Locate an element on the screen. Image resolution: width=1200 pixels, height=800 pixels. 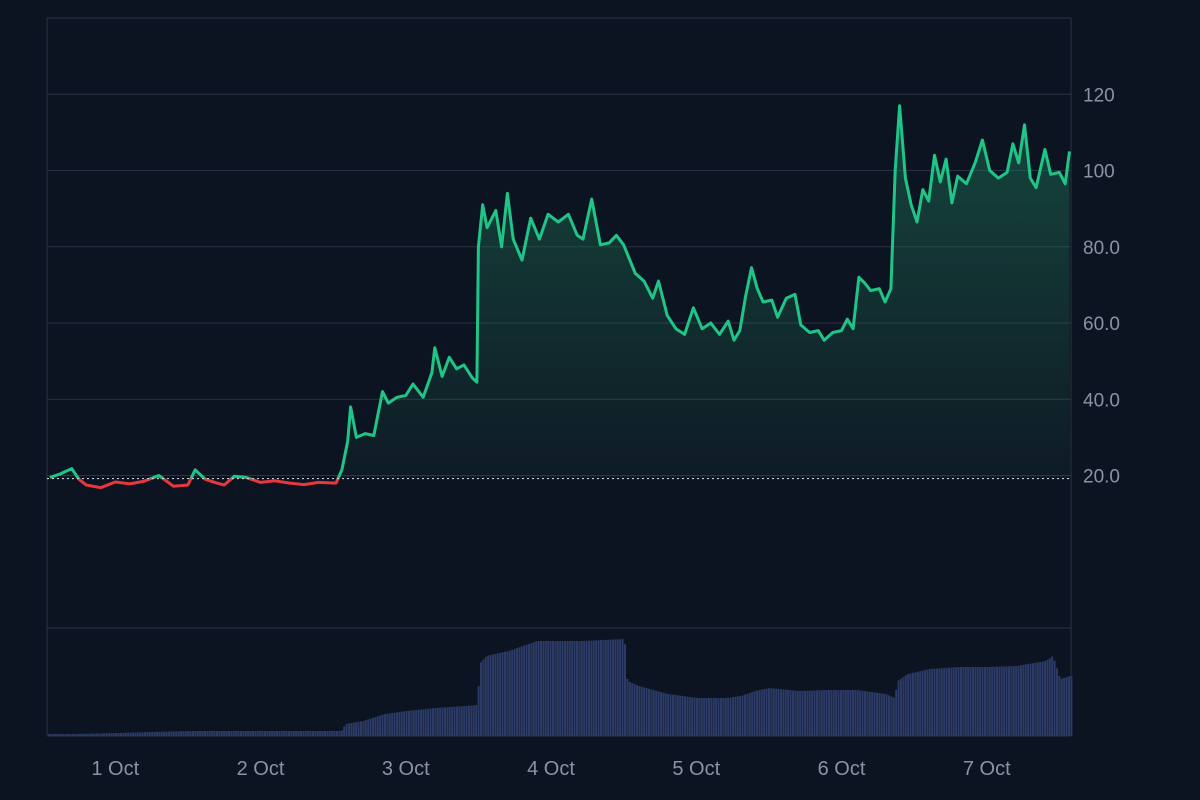
x-tick-label: 2 Oct is located at coordinates (261, 769).